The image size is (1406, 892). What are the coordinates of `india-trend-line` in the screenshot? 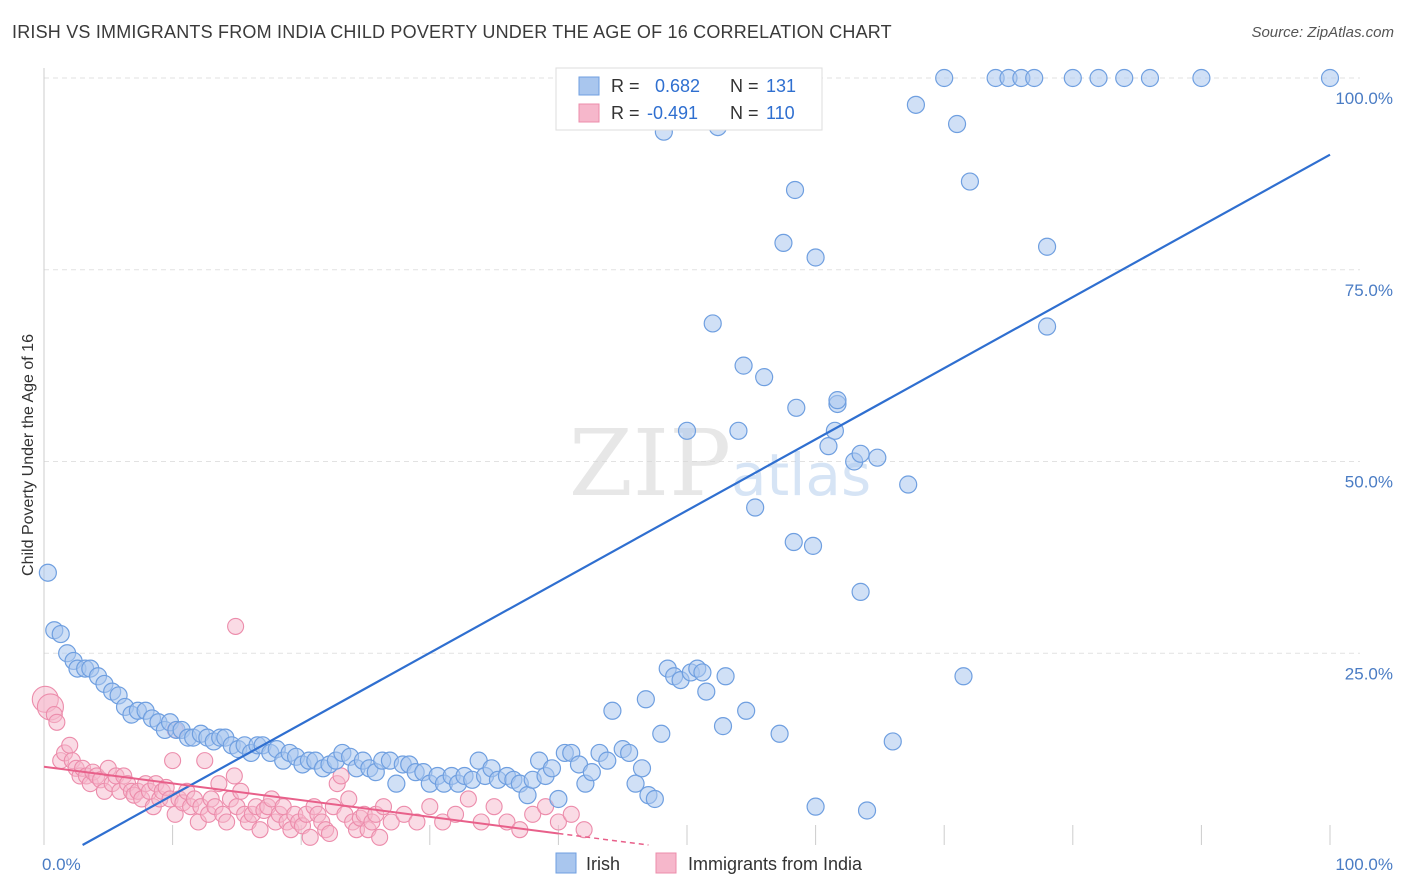 It's located at (301, 800).